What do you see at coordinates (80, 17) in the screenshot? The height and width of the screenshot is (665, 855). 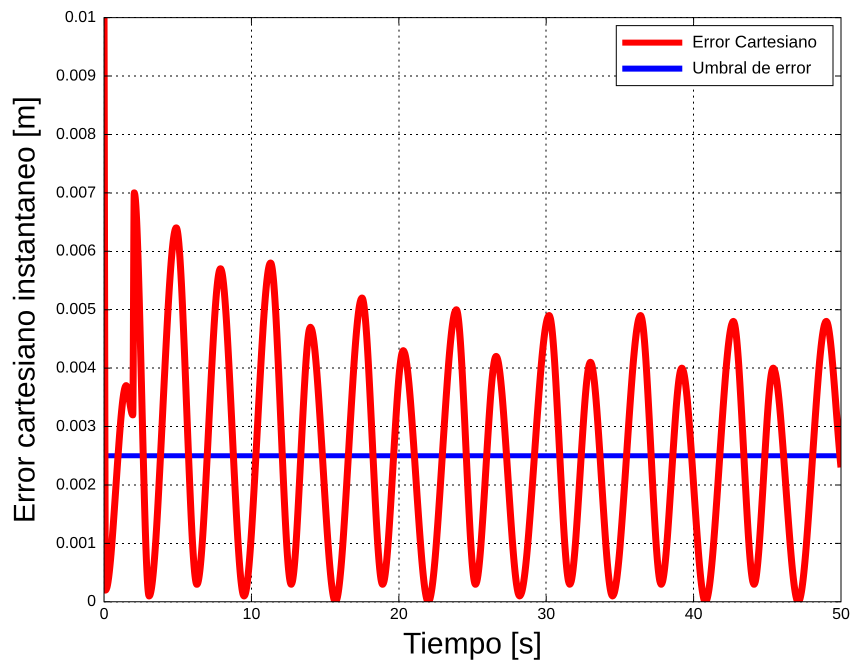 I see `y-tick-label: 0.01` at bounding box center [80, 17].